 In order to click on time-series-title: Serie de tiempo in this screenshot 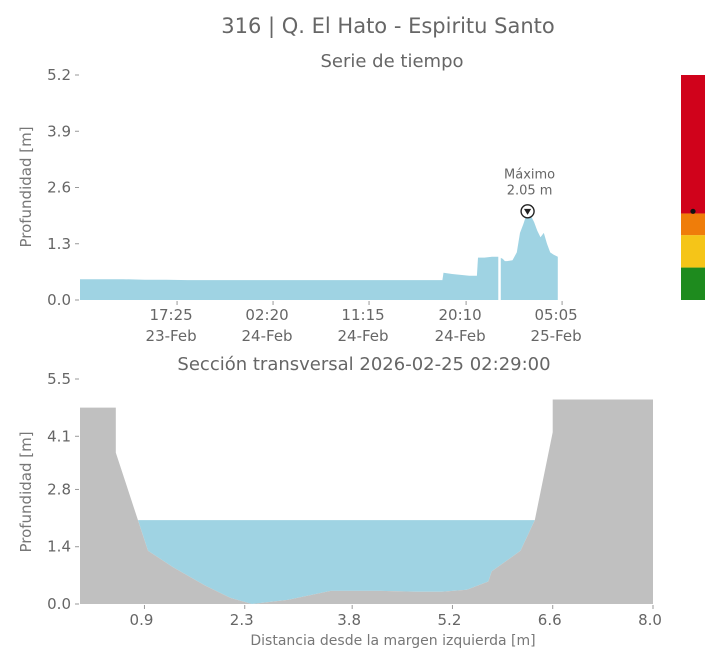, I will do `click(391, 61)`.